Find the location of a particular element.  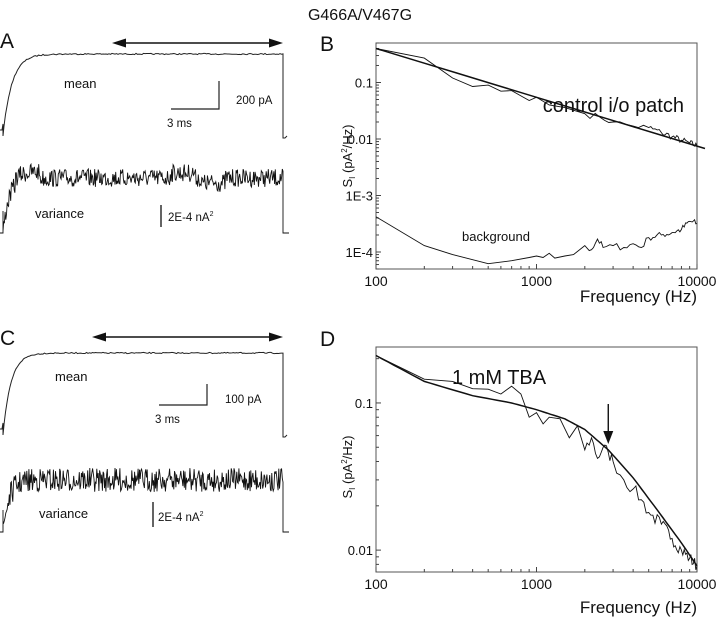

plot-annotation: 1 mM TBA is located at coordinates (499, 378).